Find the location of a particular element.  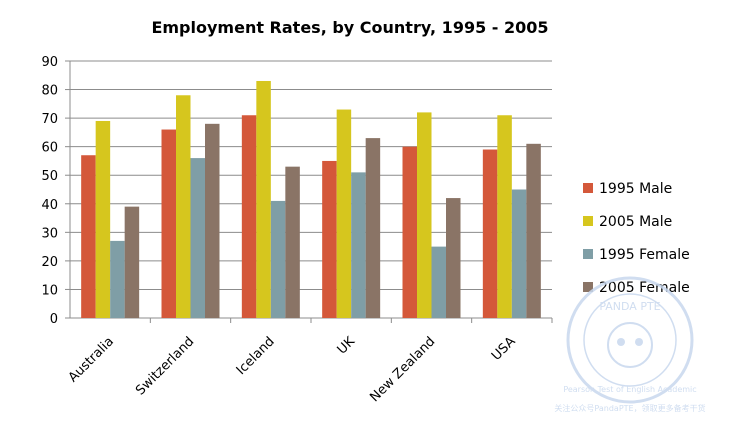

legend-label: 2005 Female is located at coordinates (644, 288).